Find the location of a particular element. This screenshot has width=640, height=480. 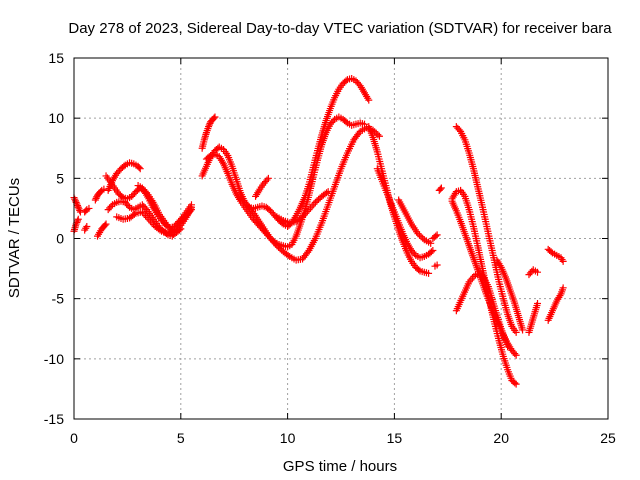

series-arc-x is located at coordinates (486, 229).